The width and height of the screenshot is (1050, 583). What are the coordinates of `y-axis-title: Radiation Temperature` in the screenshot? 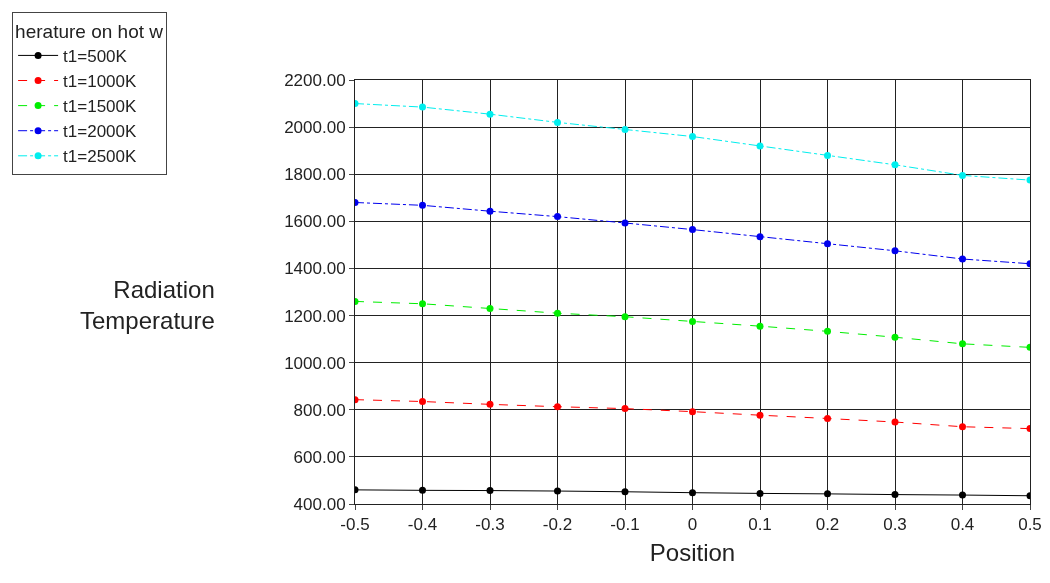 It's located at (147, 305).